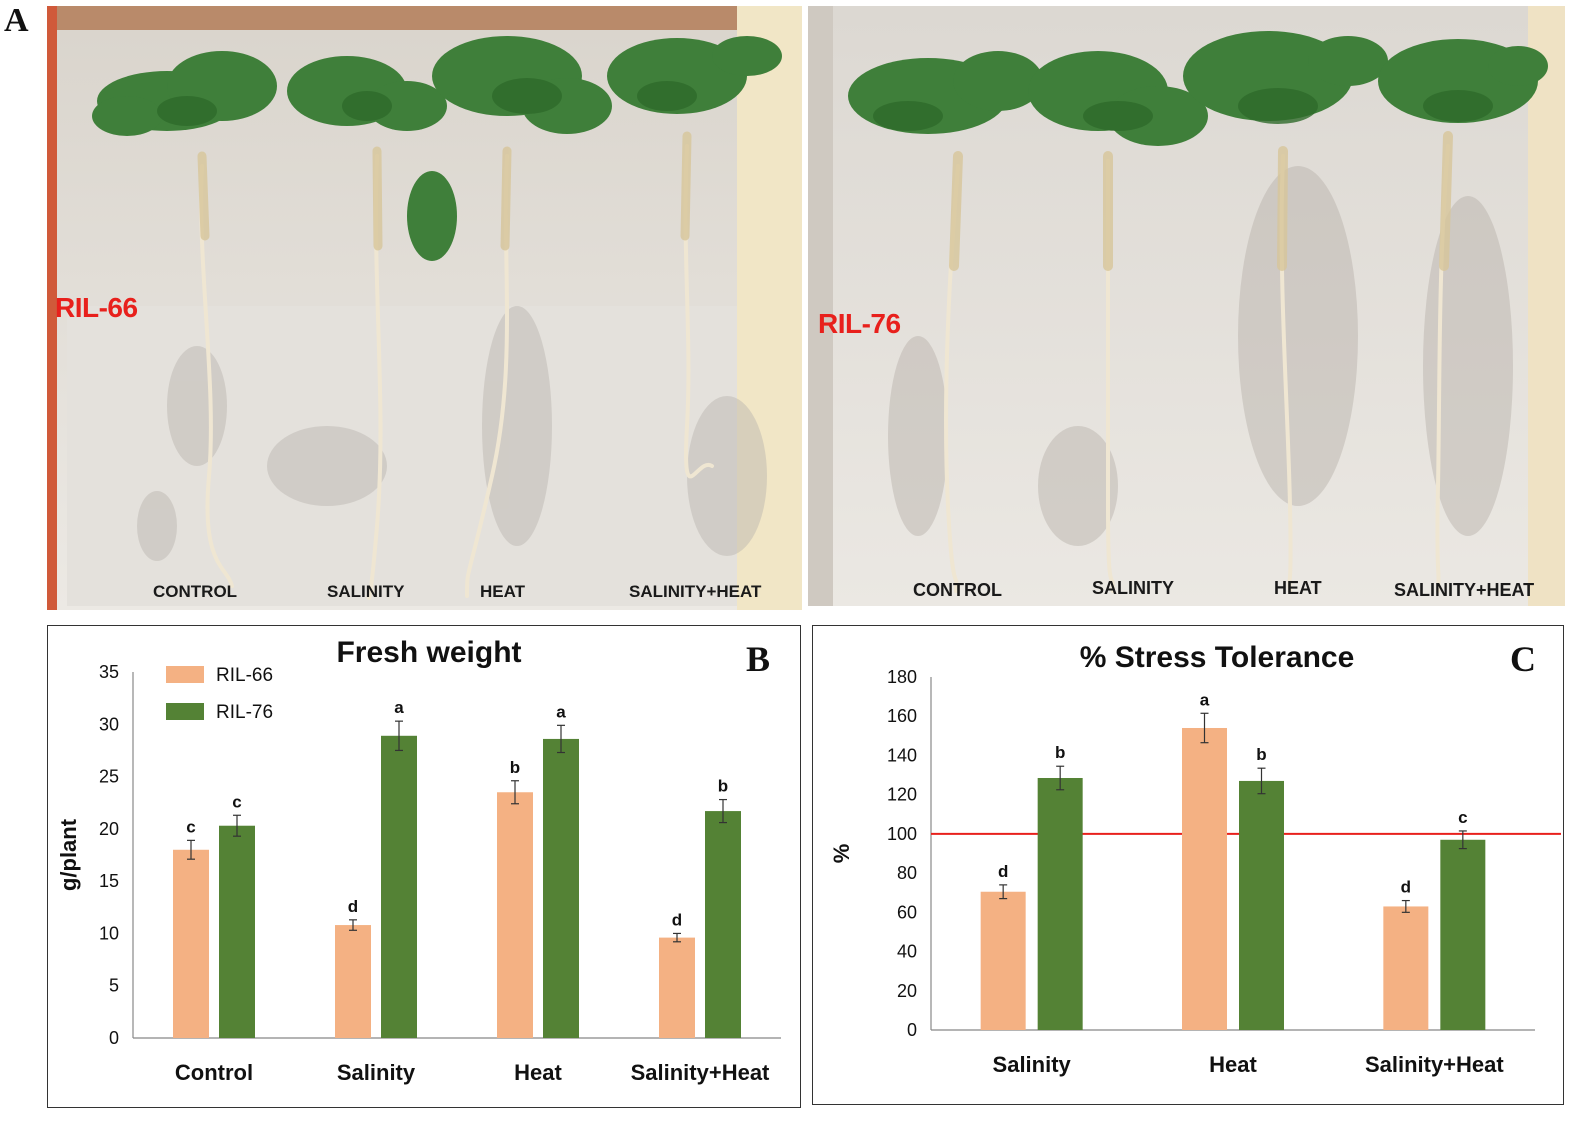 Image resolution: width=1594 pixels, height=1129 pixels. Describe the element at coordinates (907, 952) in the screenshot. I see `y-tick-label: 40` at that location.